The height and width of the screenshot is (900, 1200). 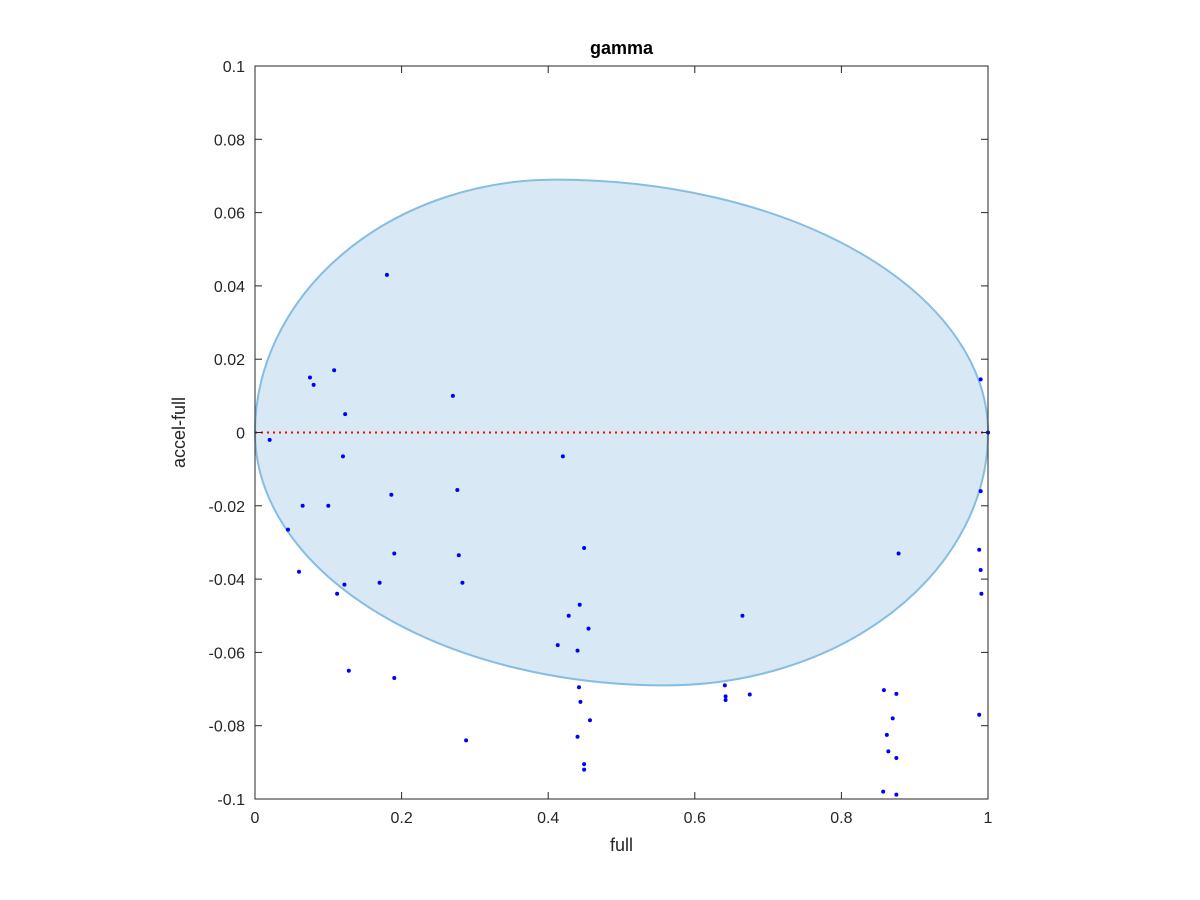 What do you see at coordinates (227, 507) in the screenshot?
I see `y-tick-label: -0.02` at bounding box center [227, 507].